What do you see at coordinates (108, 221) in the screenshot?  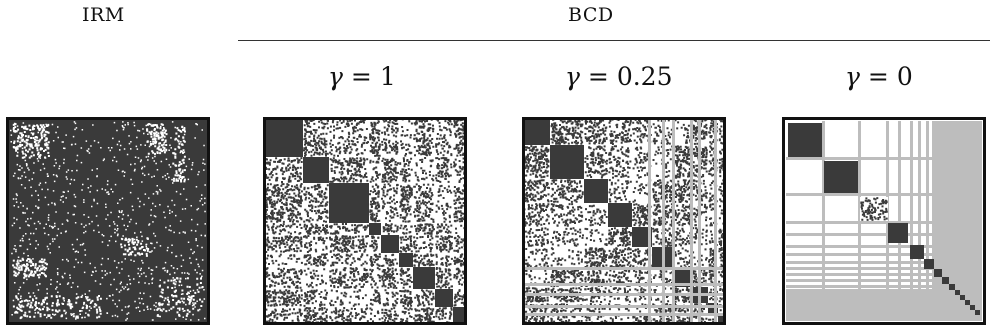 I see `irm-matrix-panel` at bounding box center [108, 221].